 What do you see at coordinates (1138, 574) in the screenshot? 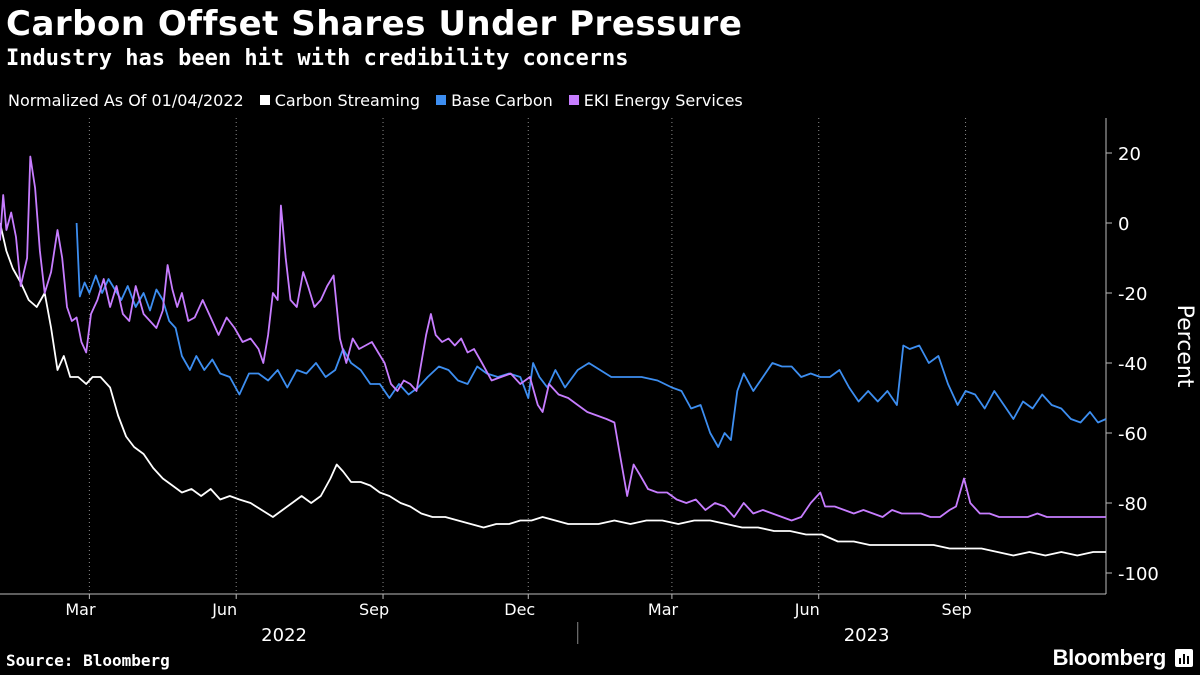
I see `y-tick-label: -100` at bounding box center [1138, 574].